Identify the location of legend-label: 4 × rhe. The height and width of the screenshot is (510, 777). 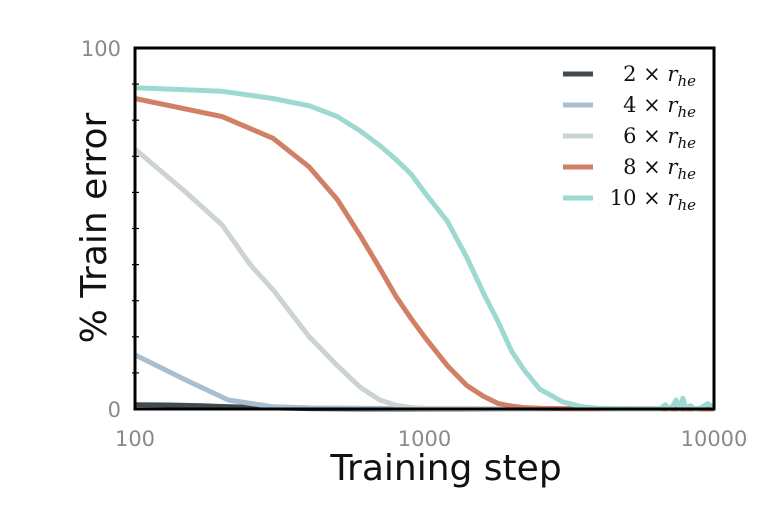
(659, 107).